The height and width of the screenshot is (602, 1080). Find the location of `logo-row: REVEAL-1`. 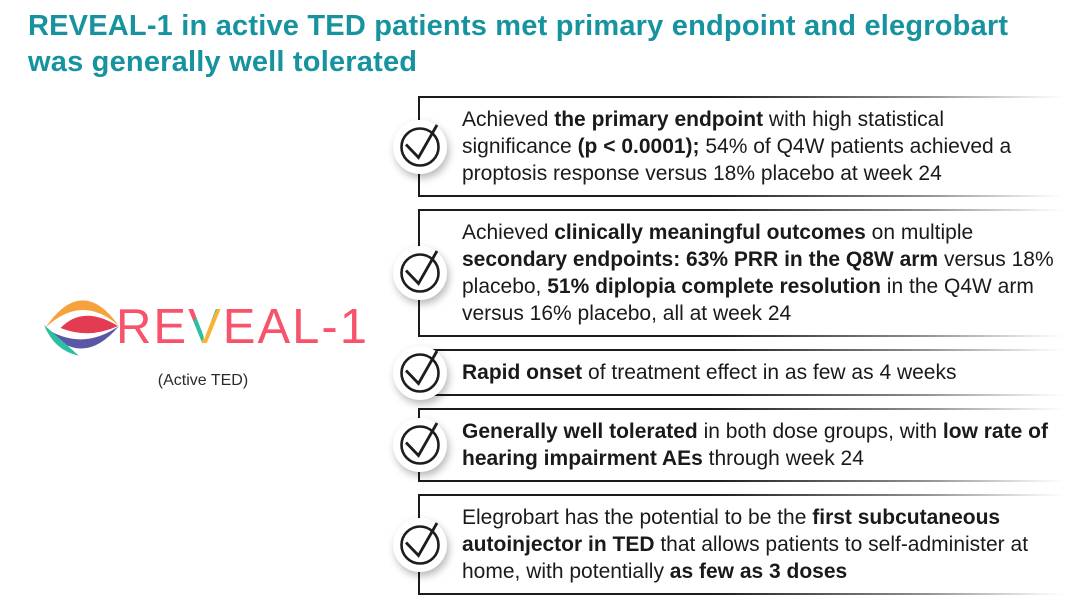

logo-row: REVEAL-1 is located at coordinates (204, 327).